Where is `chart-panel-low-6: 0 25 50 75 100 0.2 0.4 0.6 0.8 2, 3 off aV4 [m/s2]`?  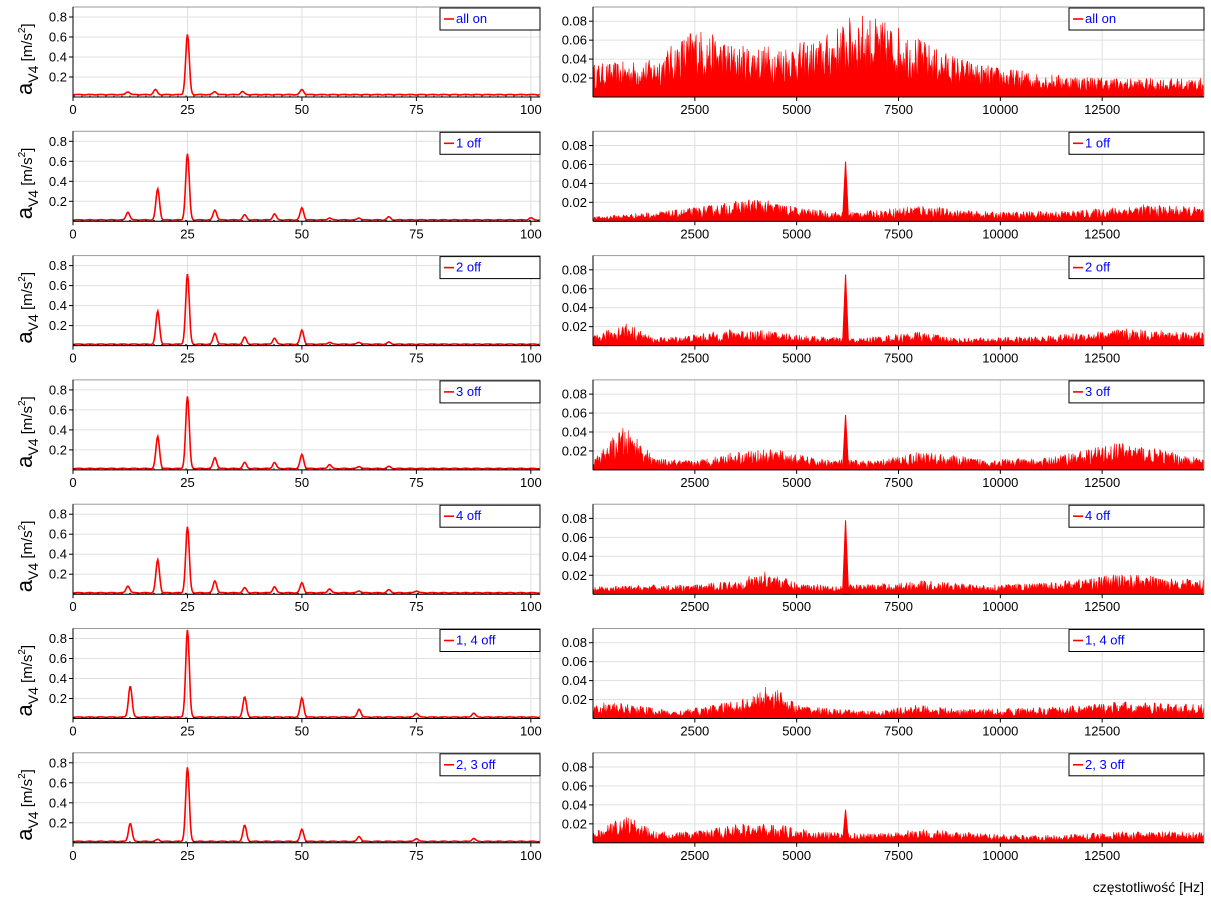
chart-panel-low-6: 0 25 50 75 100 0.2 0.4 0.6 0.8 2, 3 off aV4 [m/s2] is located at coordinates (277, 807).